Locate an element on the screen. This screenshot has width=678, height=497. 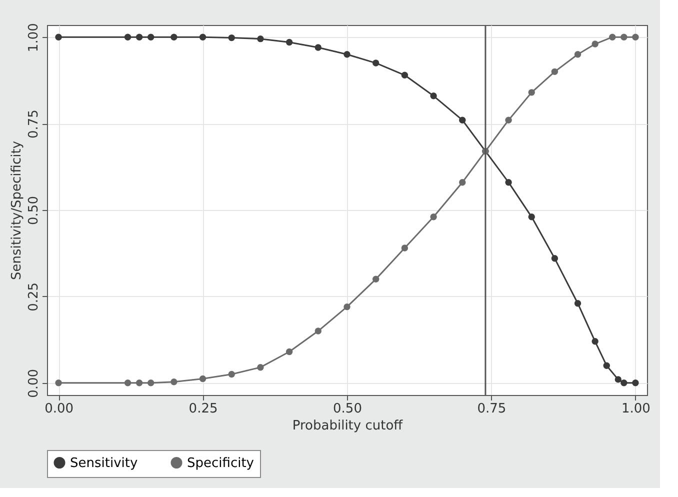
legend-label: Specificity is located at coordinates (220, 463).